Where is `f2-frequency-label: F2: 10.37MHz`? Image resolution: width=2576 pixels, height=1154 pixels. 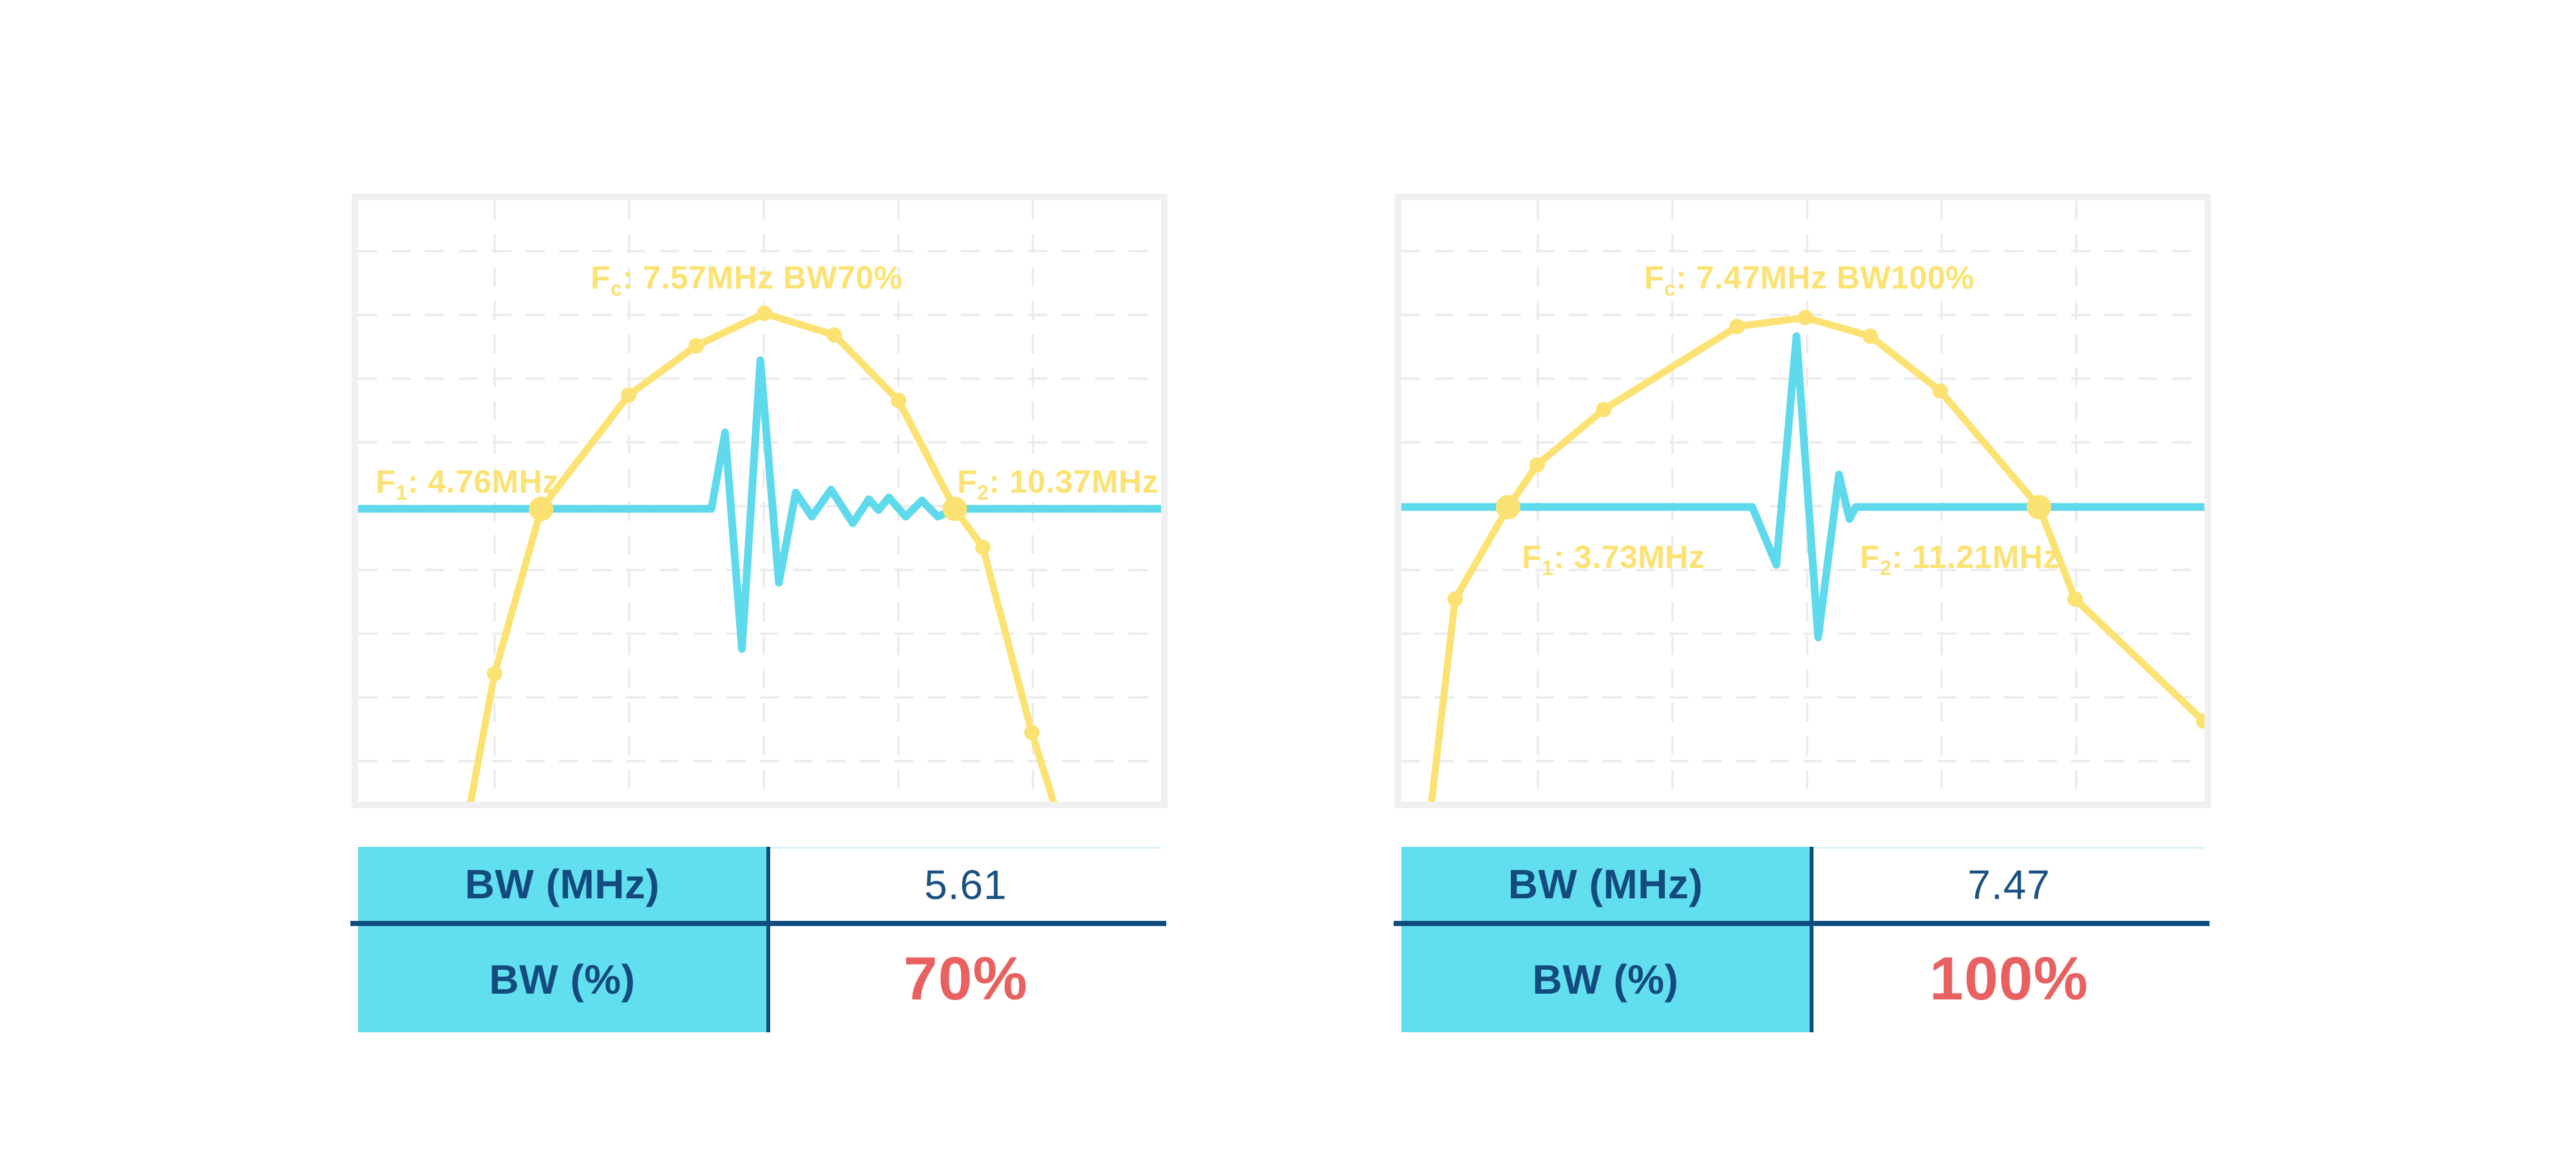
f2-frequency-label: F2: 10.37MHz is located at coordinates (1058, 483).